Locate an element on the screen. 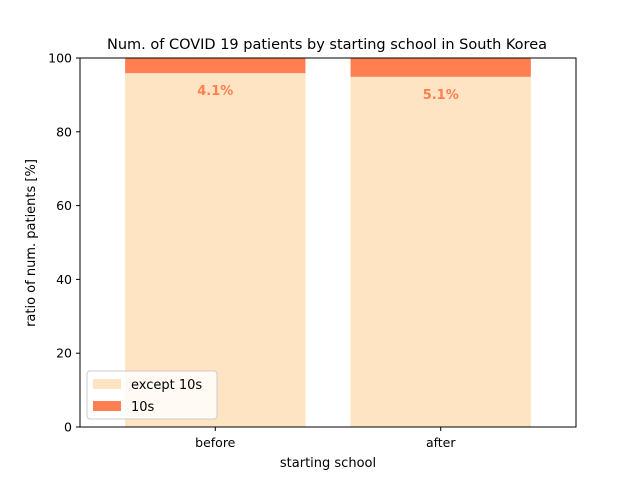  legend: except 10s 10s is located at coordinates (152, 395).